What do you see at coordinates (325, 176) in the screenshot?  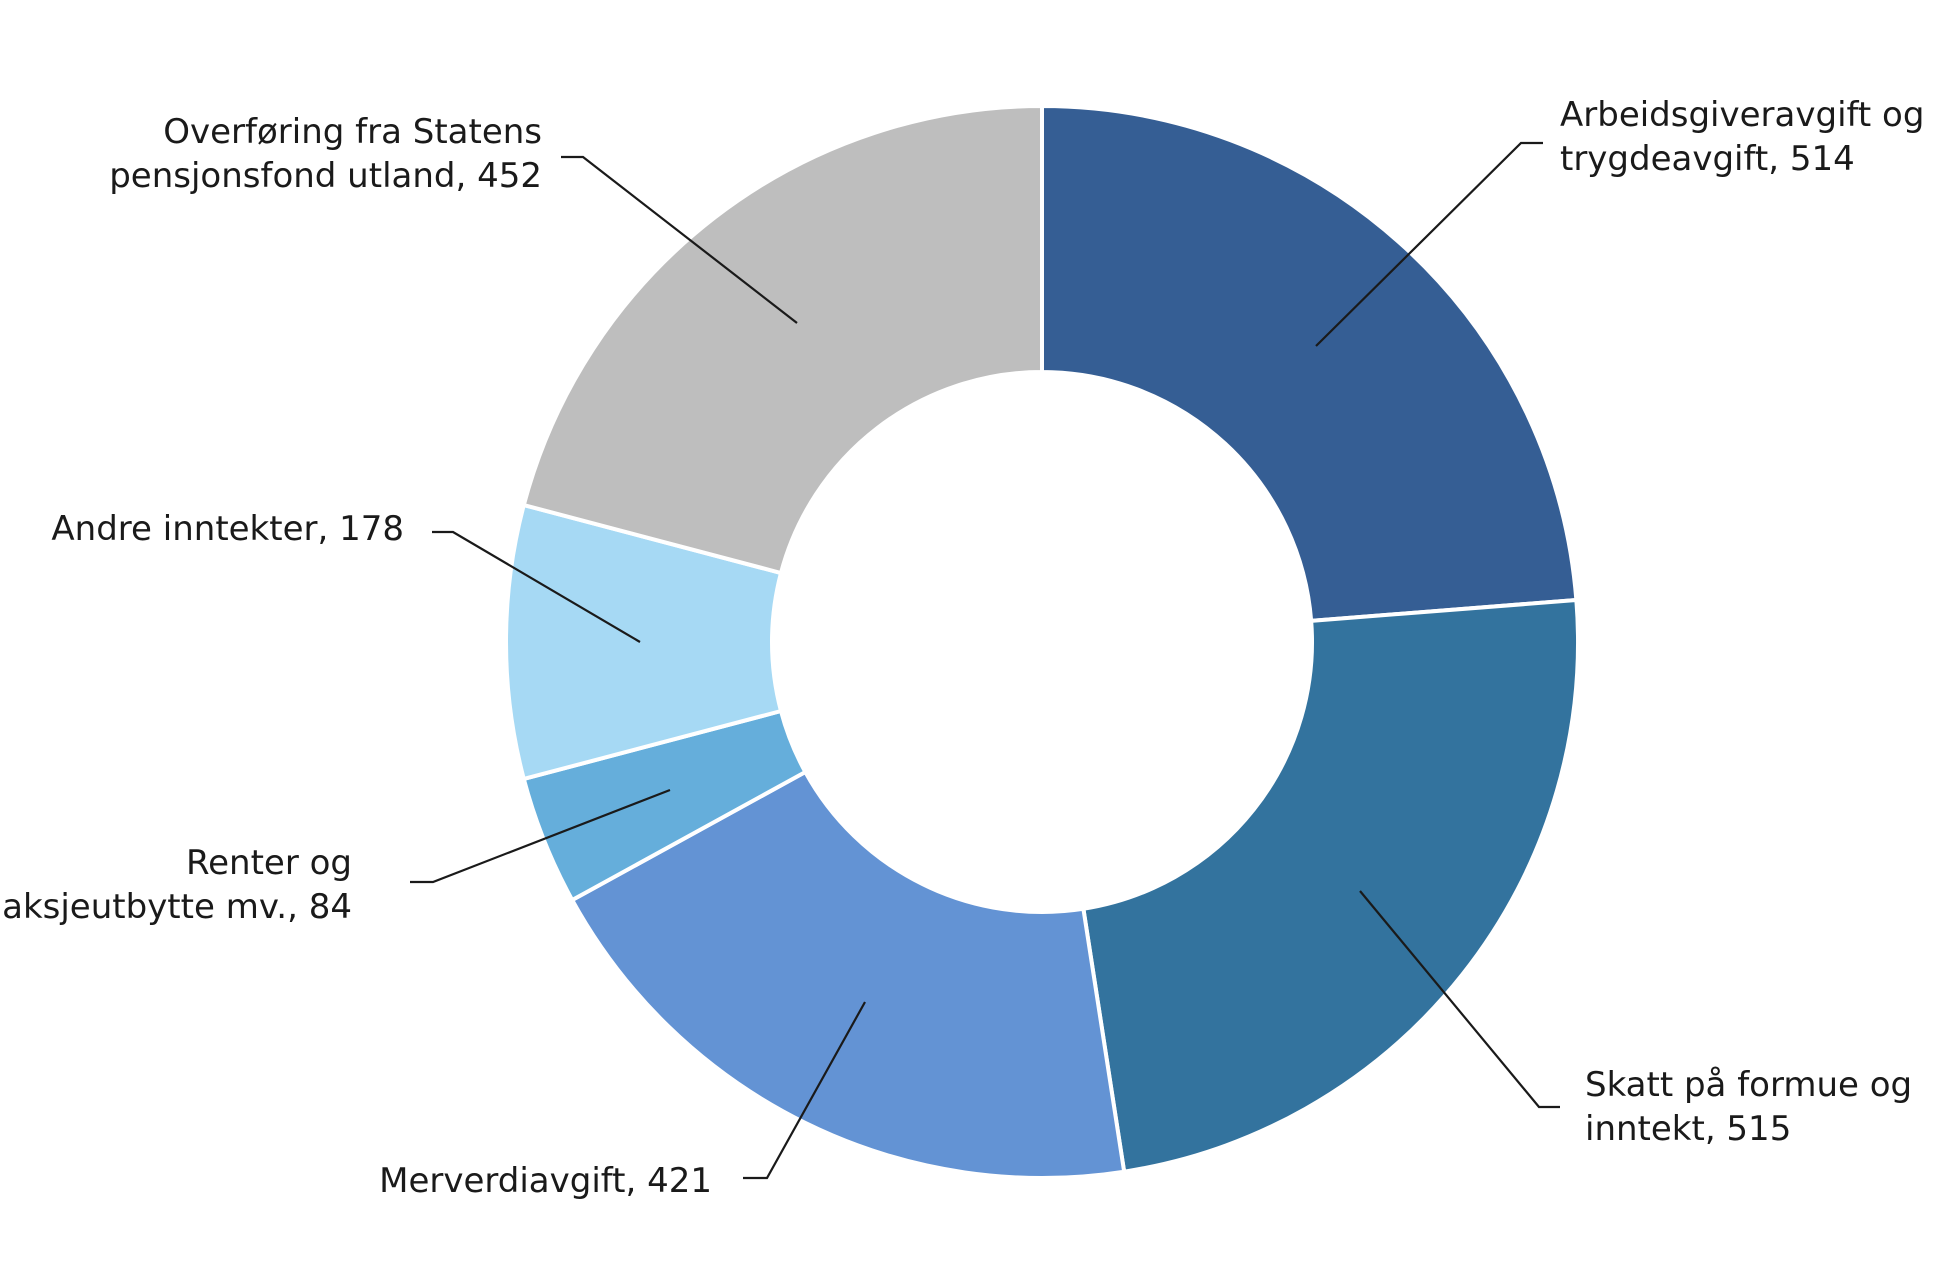 I see `label-line-overforing-2: pensjonsfond utland, 452` at bounding box center [325, 176].